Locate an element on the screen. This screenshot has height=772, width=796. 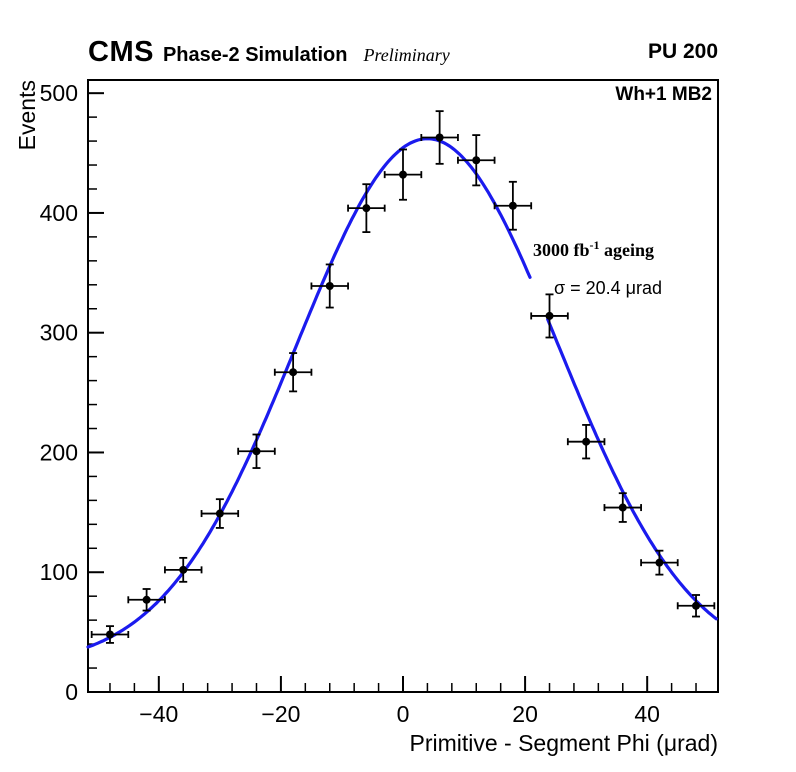
y-tick-label: 400 is located at coordinates (59, 213).